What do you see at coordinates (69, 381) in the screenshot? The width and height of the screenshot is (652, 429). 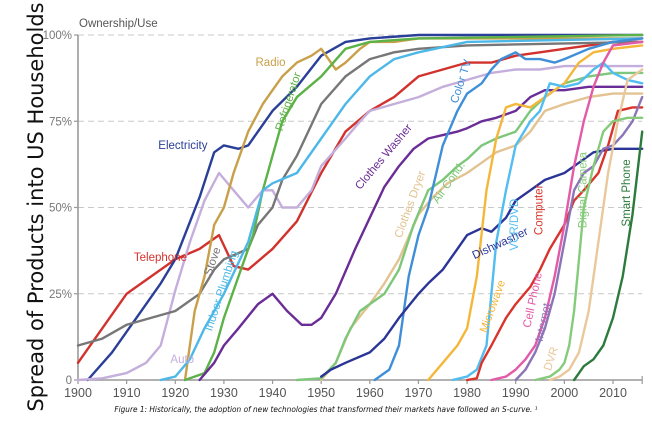 I see `y-tick-label: 0` at bounding box center [69, 381].